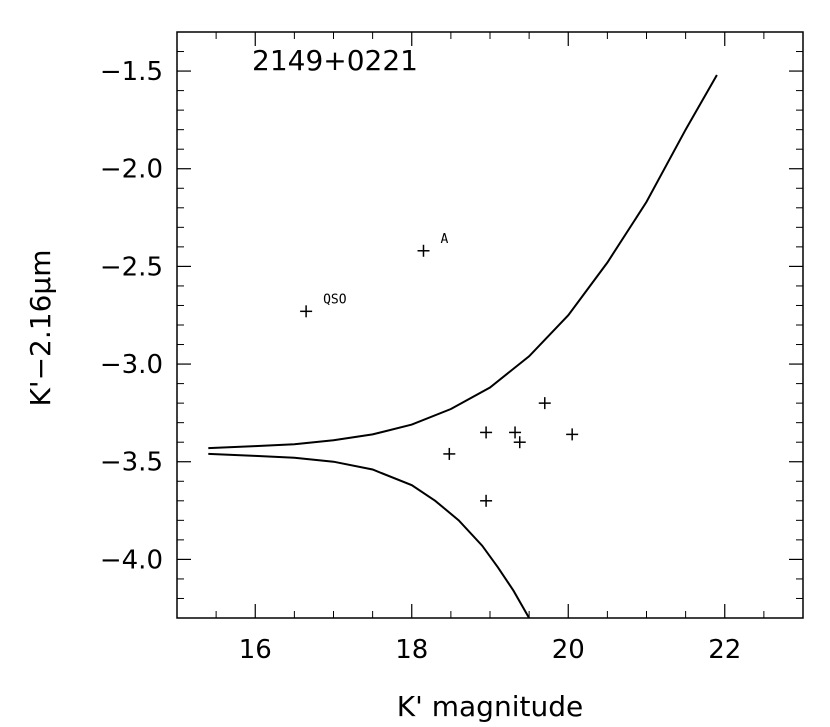 Image resolution: width=830 pixels, height=727 pixels. Describe the element at coordinates (490, 706) in the screenshot. I see `x-axis-title: K' magnitude` at that location.